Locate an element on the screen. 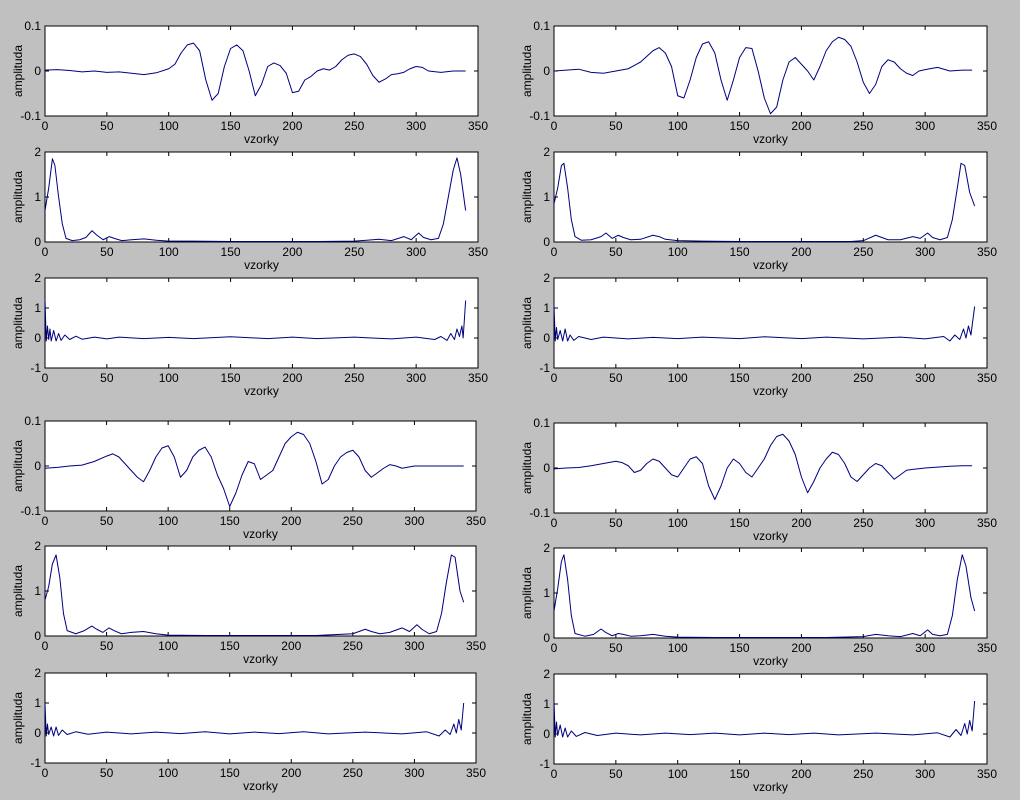 The width and height of the screenshot is (1020, 800). chart-8-xtick-label-2: 100 is located at coordinates (168, 773).